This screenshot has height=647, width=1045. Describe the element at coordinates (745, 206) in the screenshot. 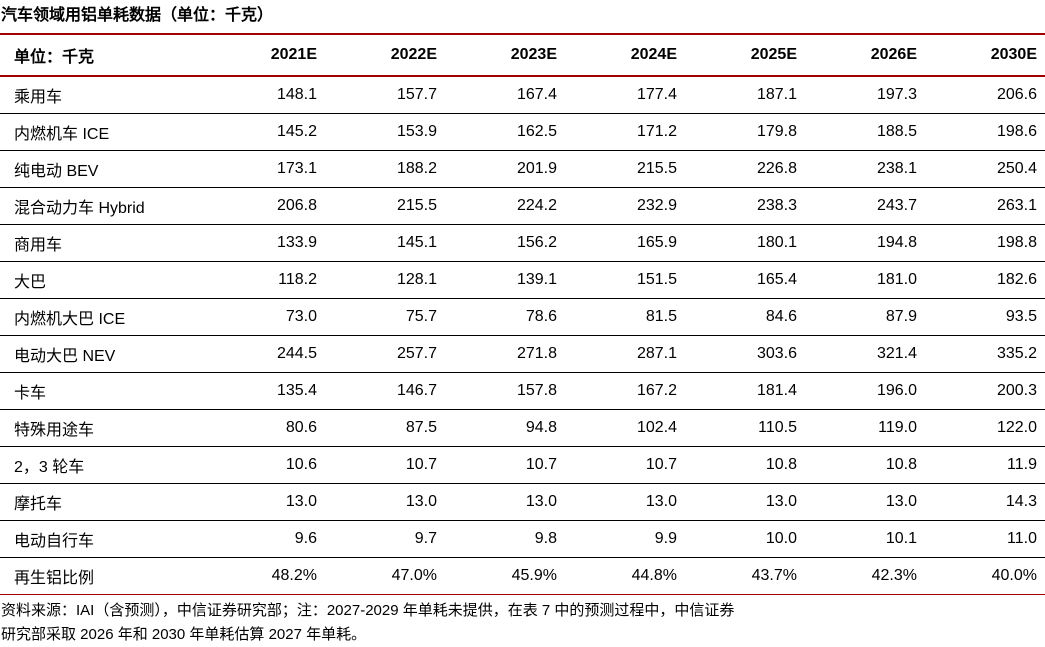

I see `cell-value: 238.3` at that location.